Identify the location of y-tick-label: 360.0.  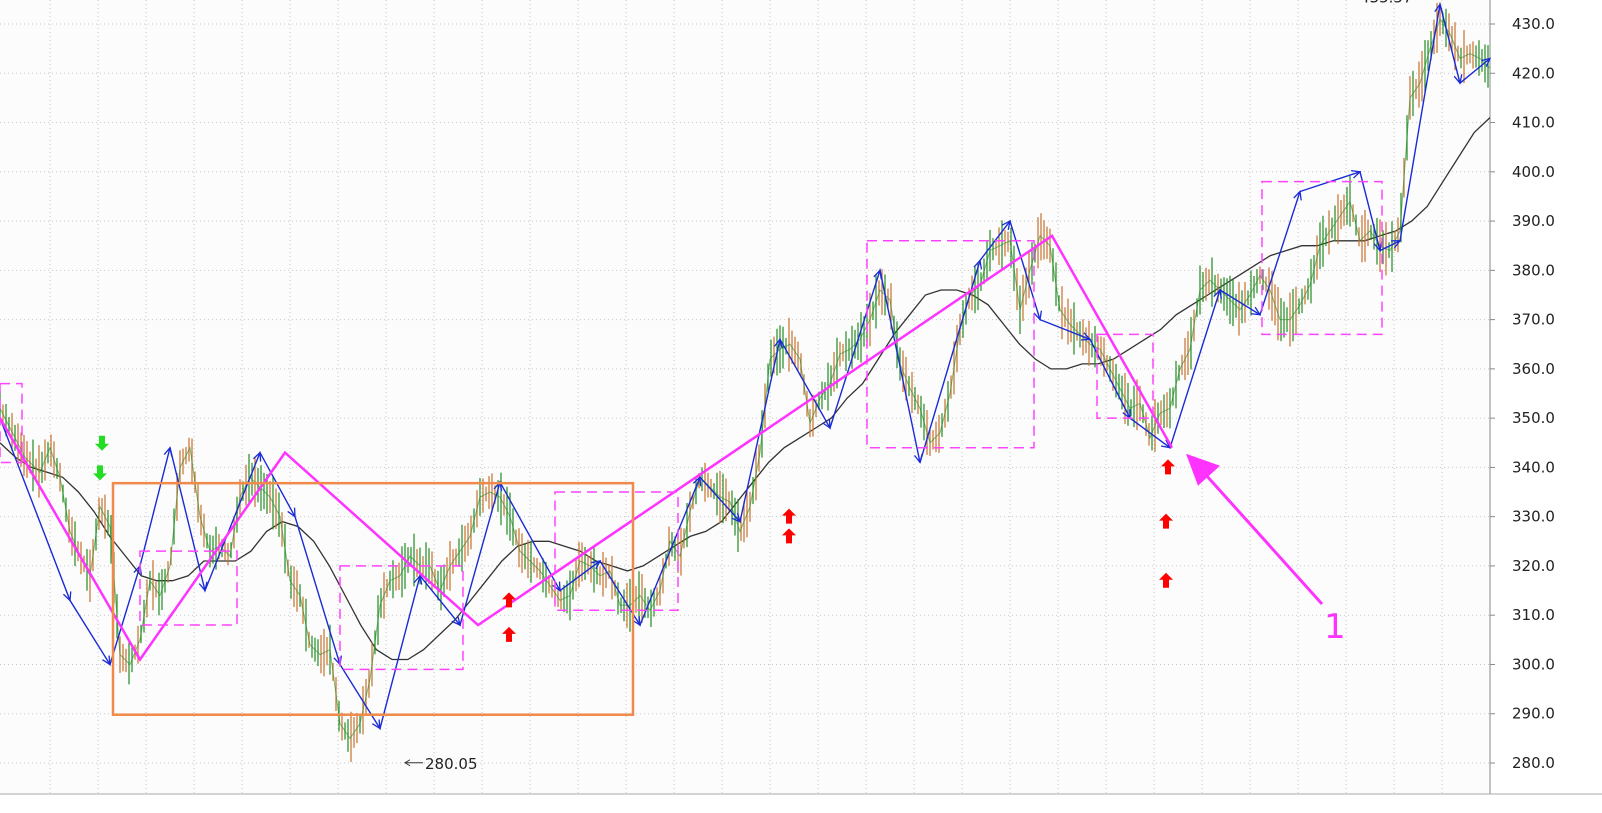
(1533, 369).